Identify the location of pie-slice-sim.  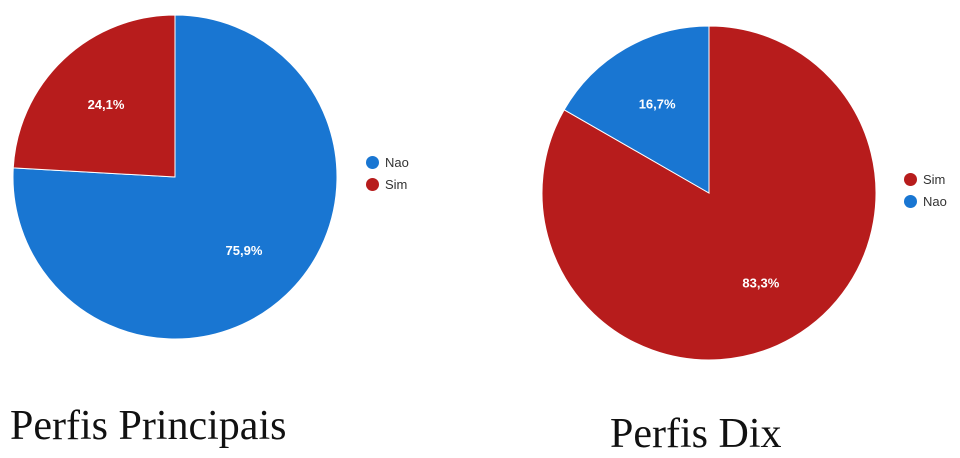
(94, 96).